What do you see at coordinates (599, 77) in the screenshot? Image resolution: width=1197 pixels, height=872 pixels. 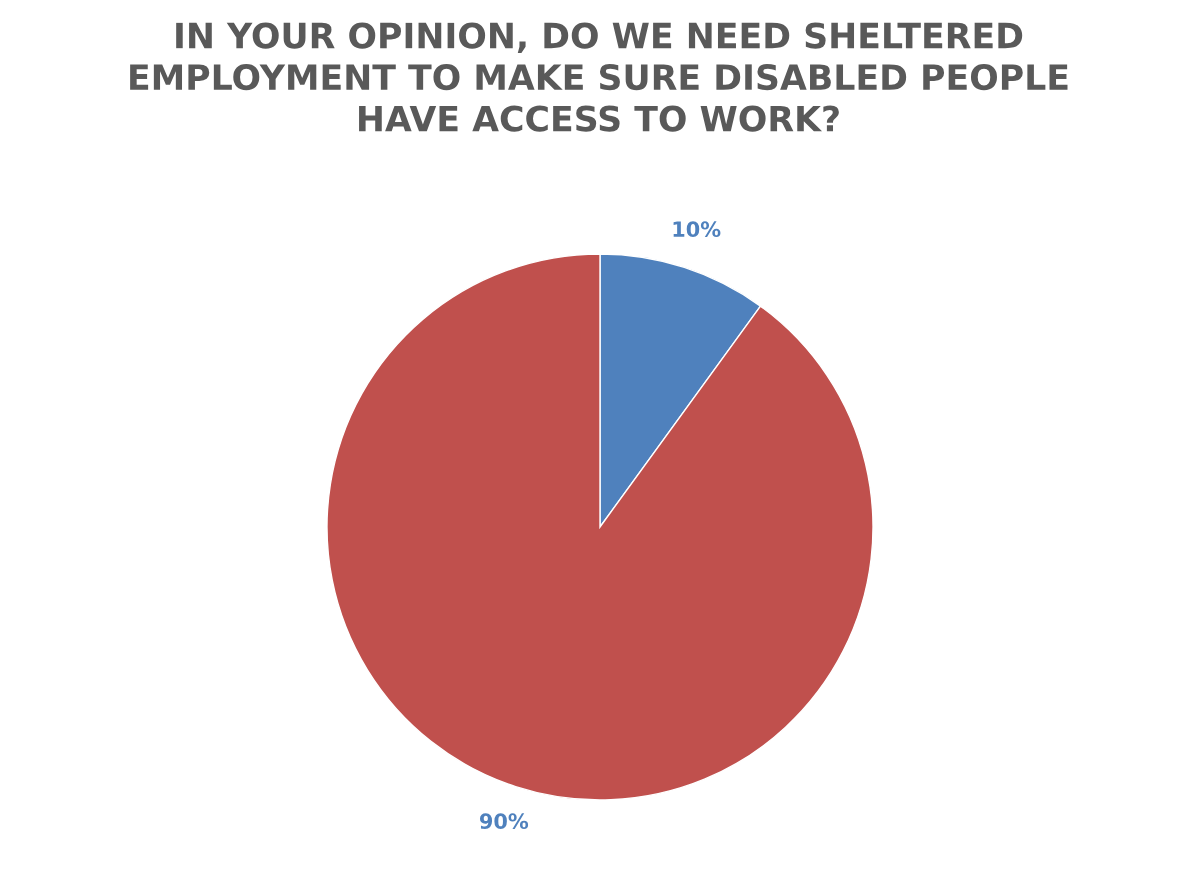 I see `chart-title: IN YOUR OPINION, DO WE NEED SHELTERED EMPLOYMENT TO MAKE SURE DISABLED PEOPLE HAVE ACCESS TO WORK?` at bounding box center [599, 77].